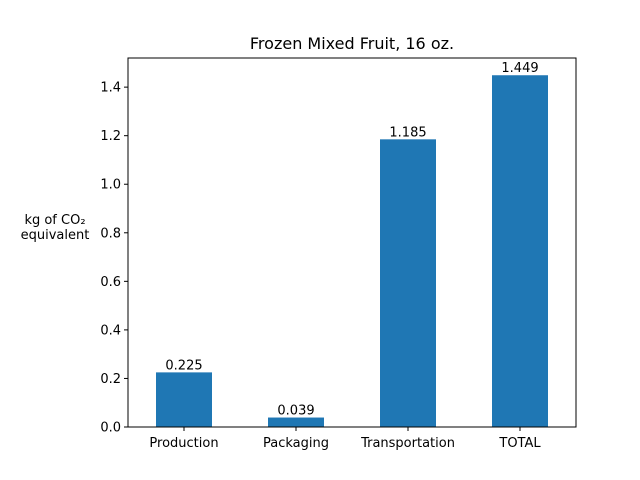 The image size is (640, 480). What do you see at coordinates (296, 422) in the screenshot?
I see `bar-packaging` at bounding box center [296, 422].